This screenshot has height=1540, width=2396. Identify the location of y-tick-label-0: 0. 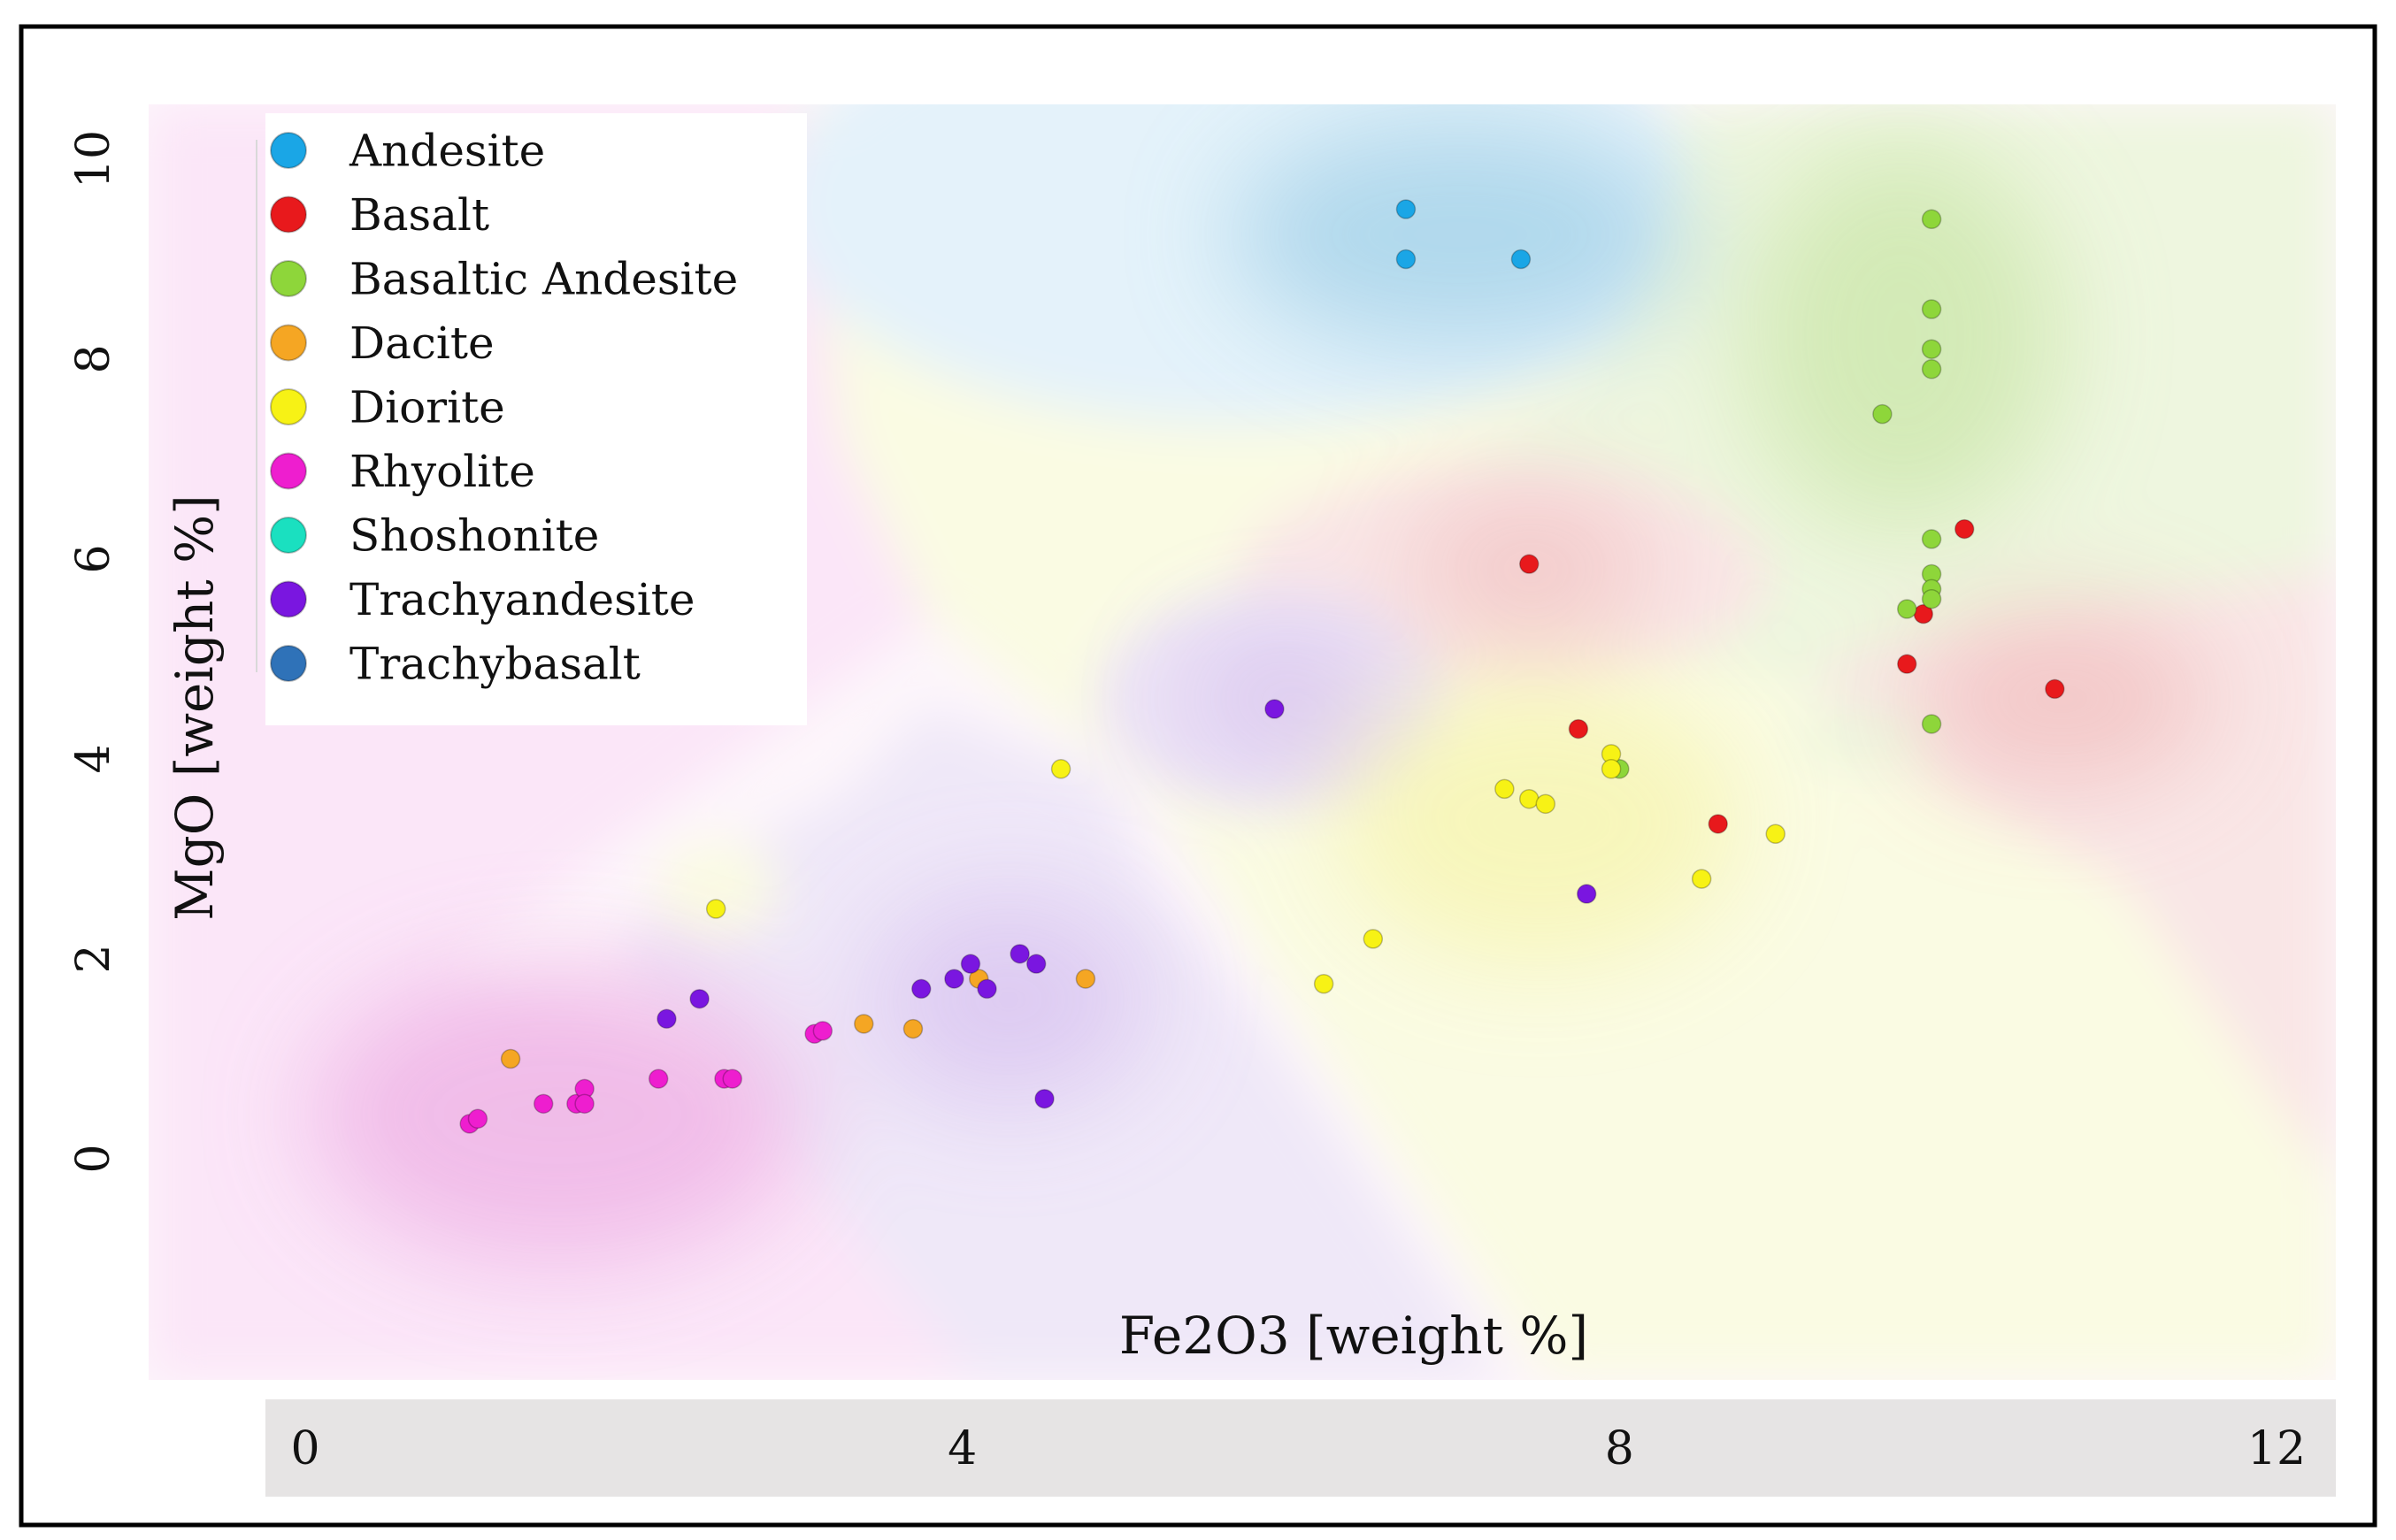
(93, 1158).